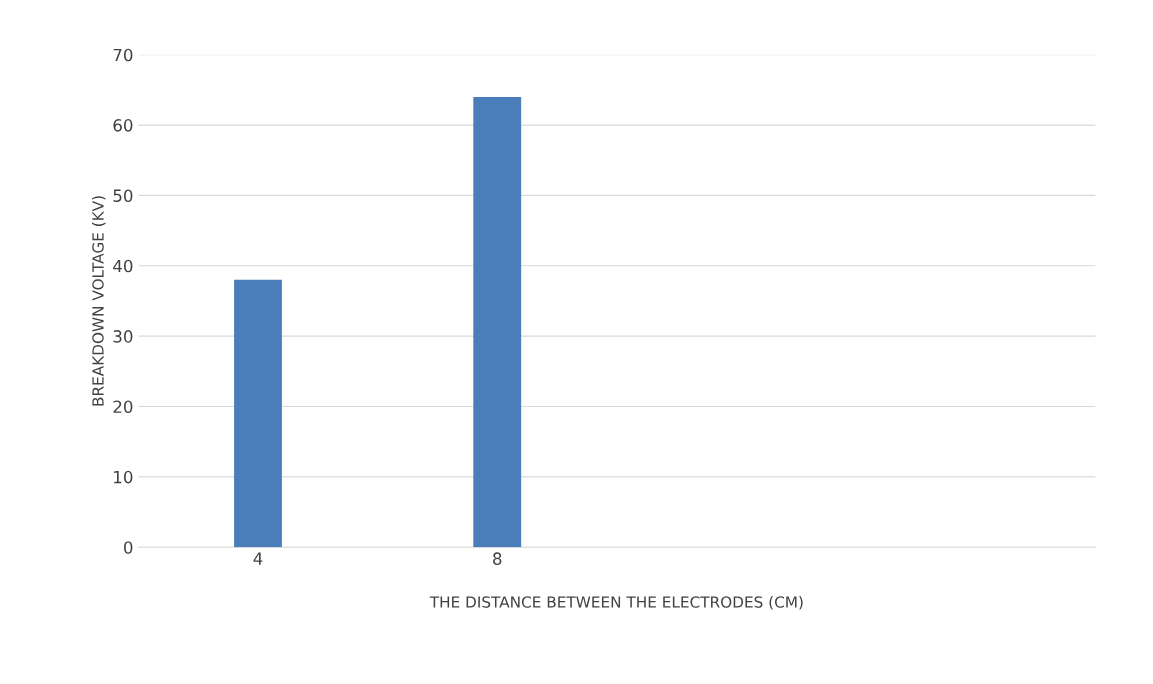  What do you see at coordinates (128, 547) in the screenshot?
I see `y-tick-label: 0` at bounding box center [128, 547].